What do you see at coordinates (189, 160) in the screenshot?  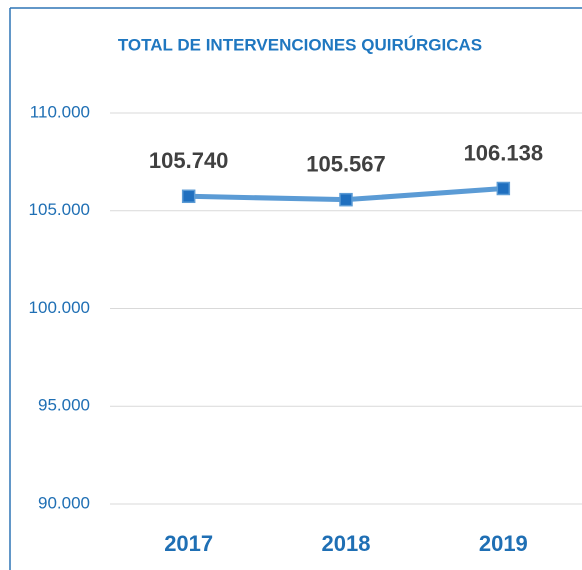 I see `data-label: 105.740` at bounding box center [189, 160].